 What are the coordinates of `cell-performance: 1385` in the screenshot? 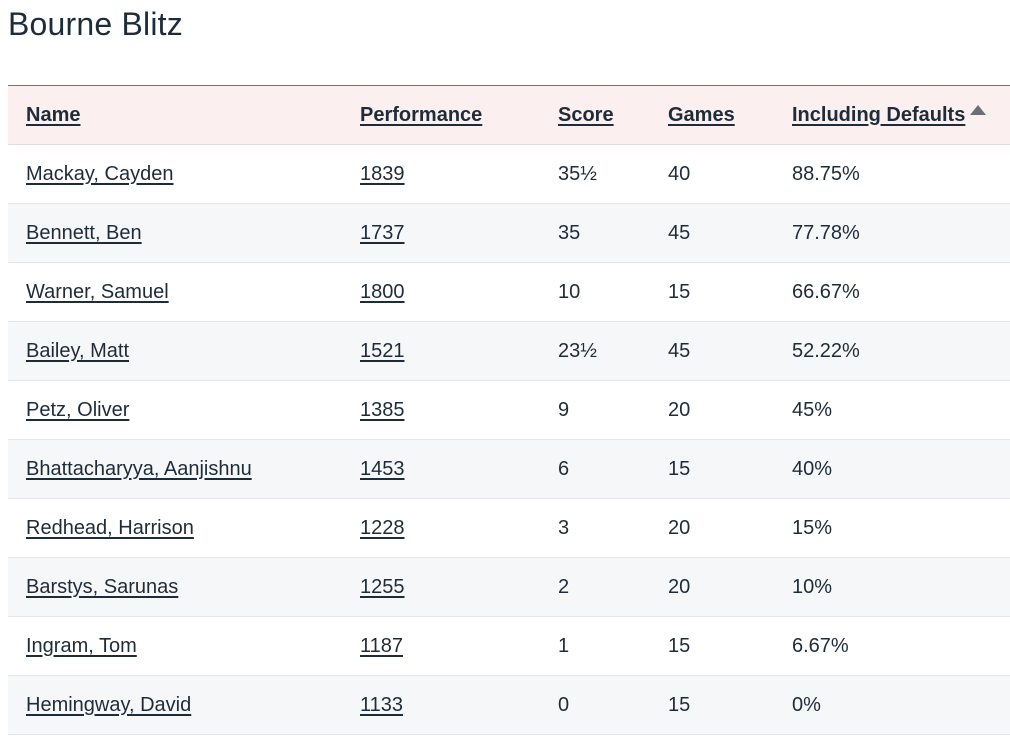 It's located at (441, 410).